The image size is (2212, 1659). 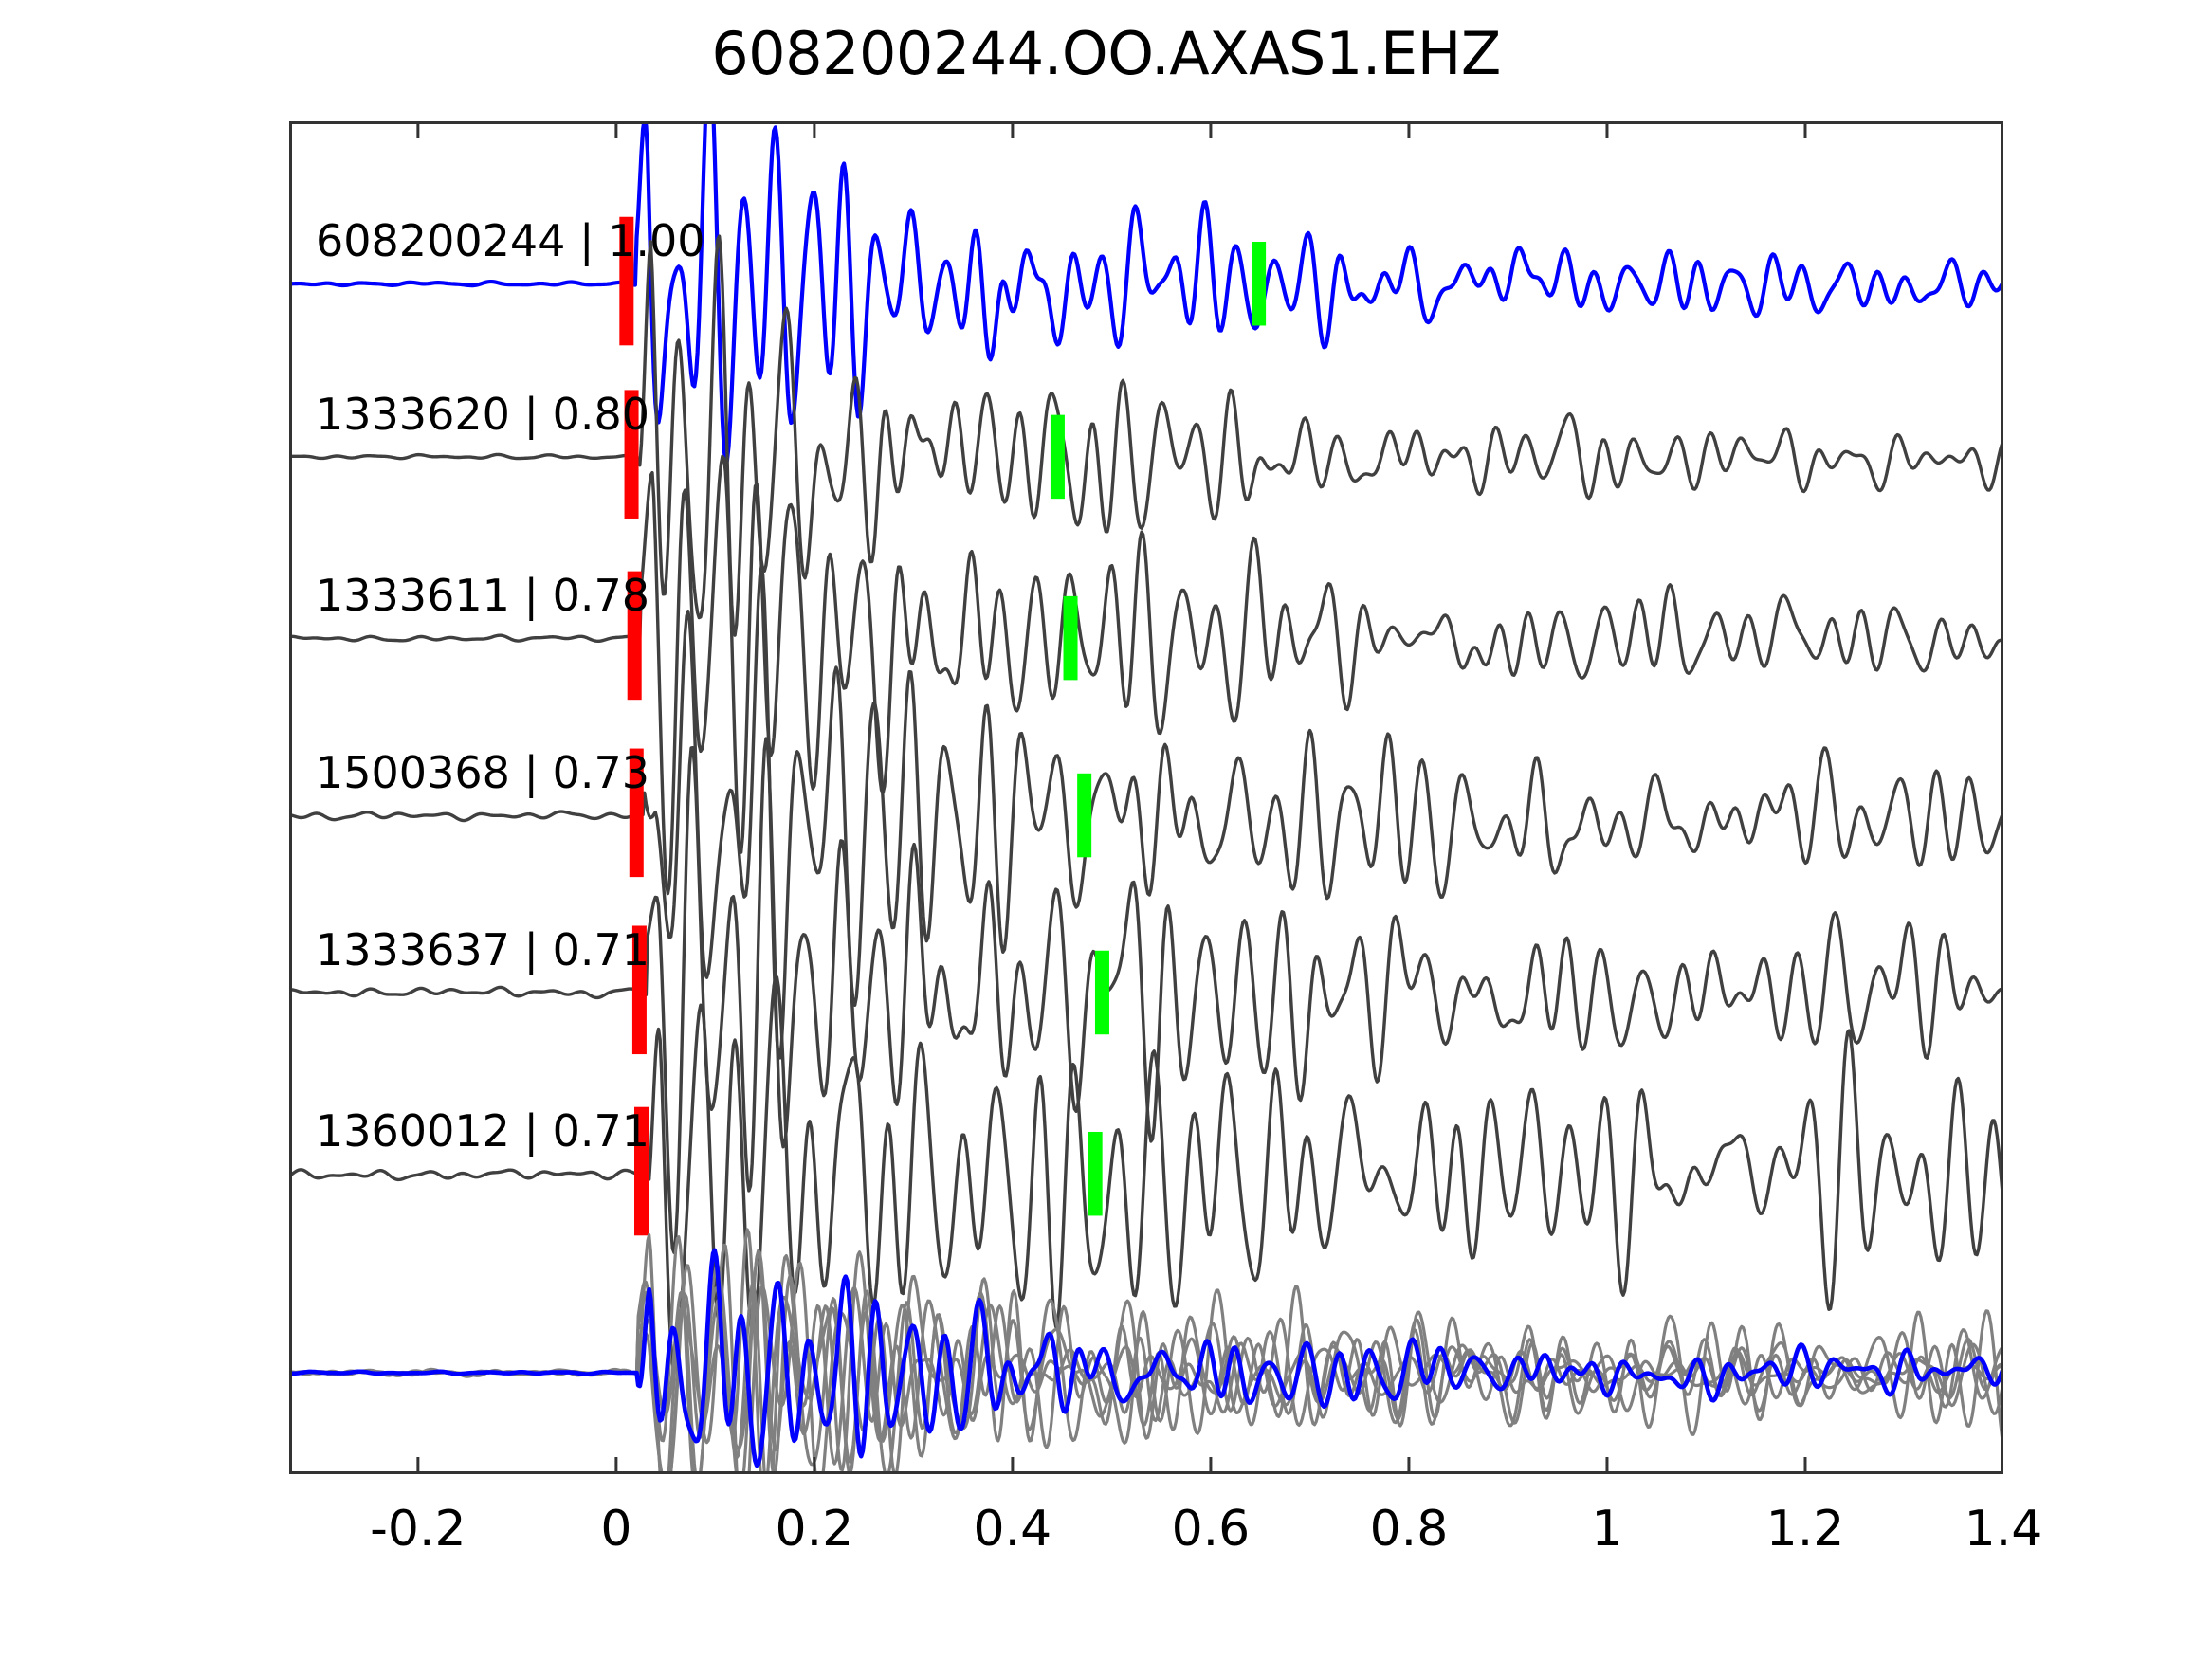 I want to click on x-tick-label-2: 0.2, so click(x=814, y=1529).